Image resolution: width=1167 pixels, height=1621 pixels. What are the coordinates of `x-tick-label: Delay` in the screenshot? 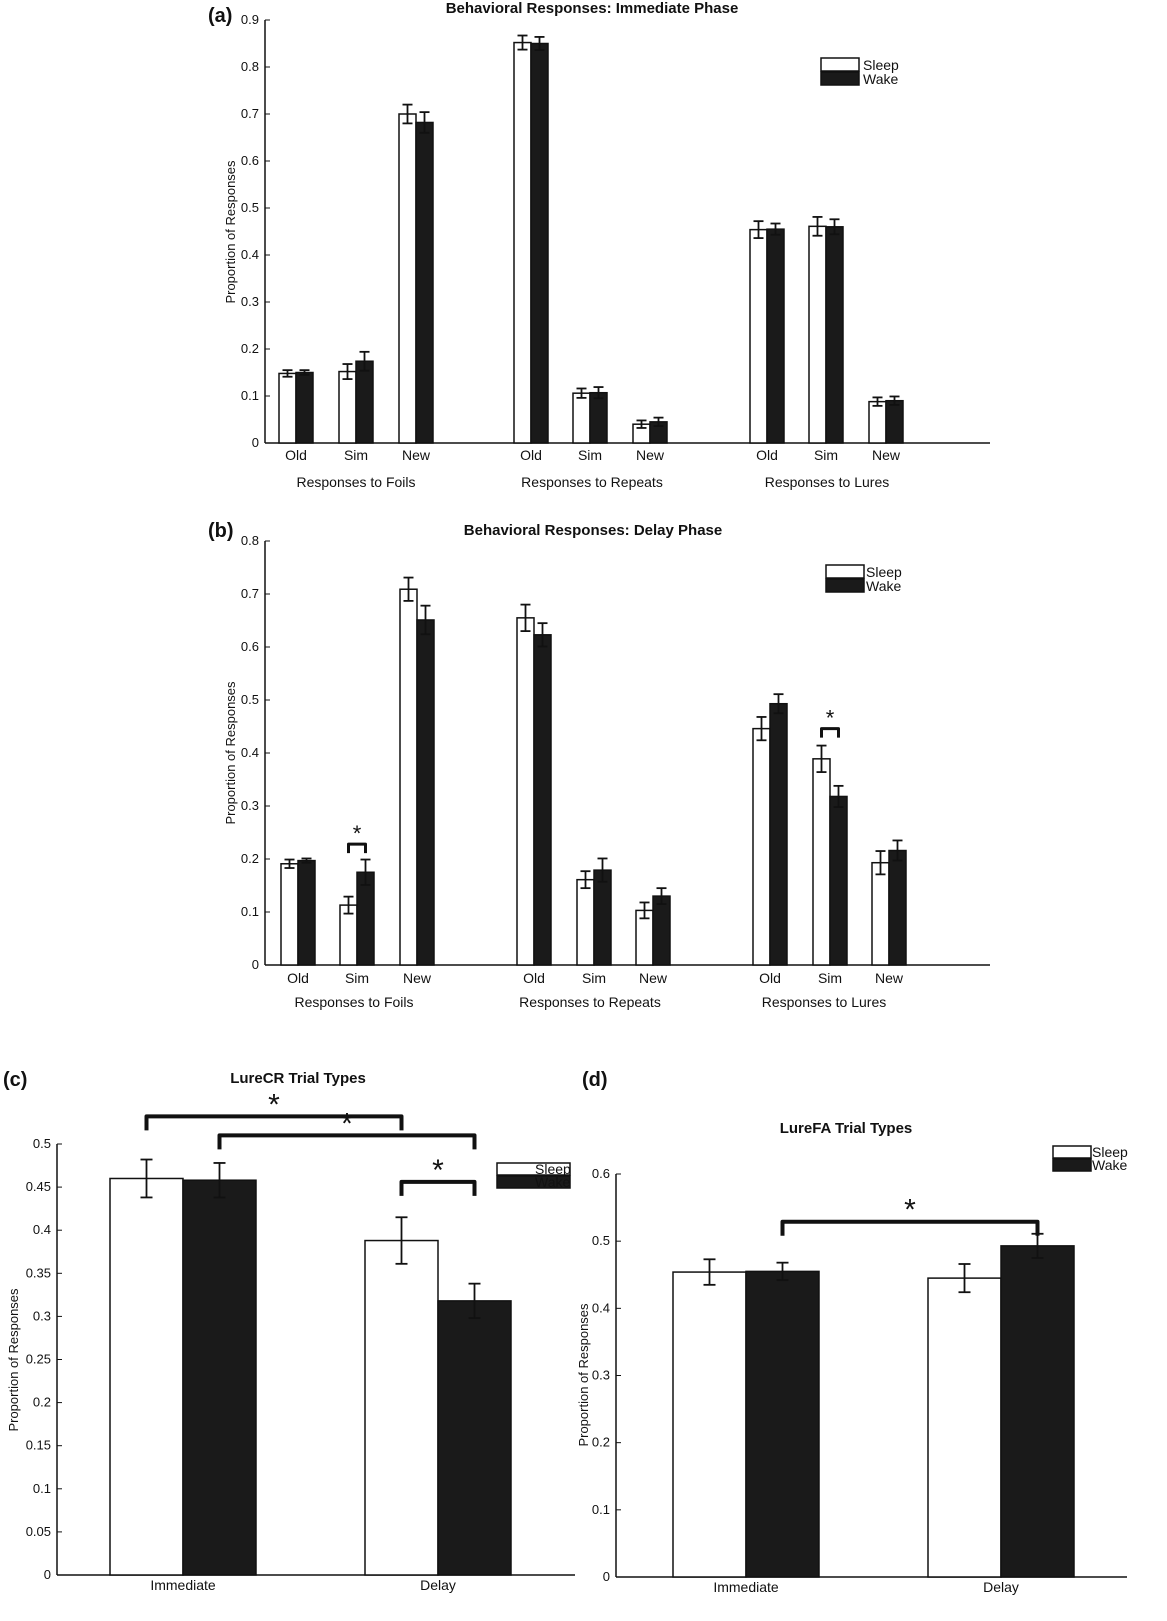 It's located at (438, 1585).